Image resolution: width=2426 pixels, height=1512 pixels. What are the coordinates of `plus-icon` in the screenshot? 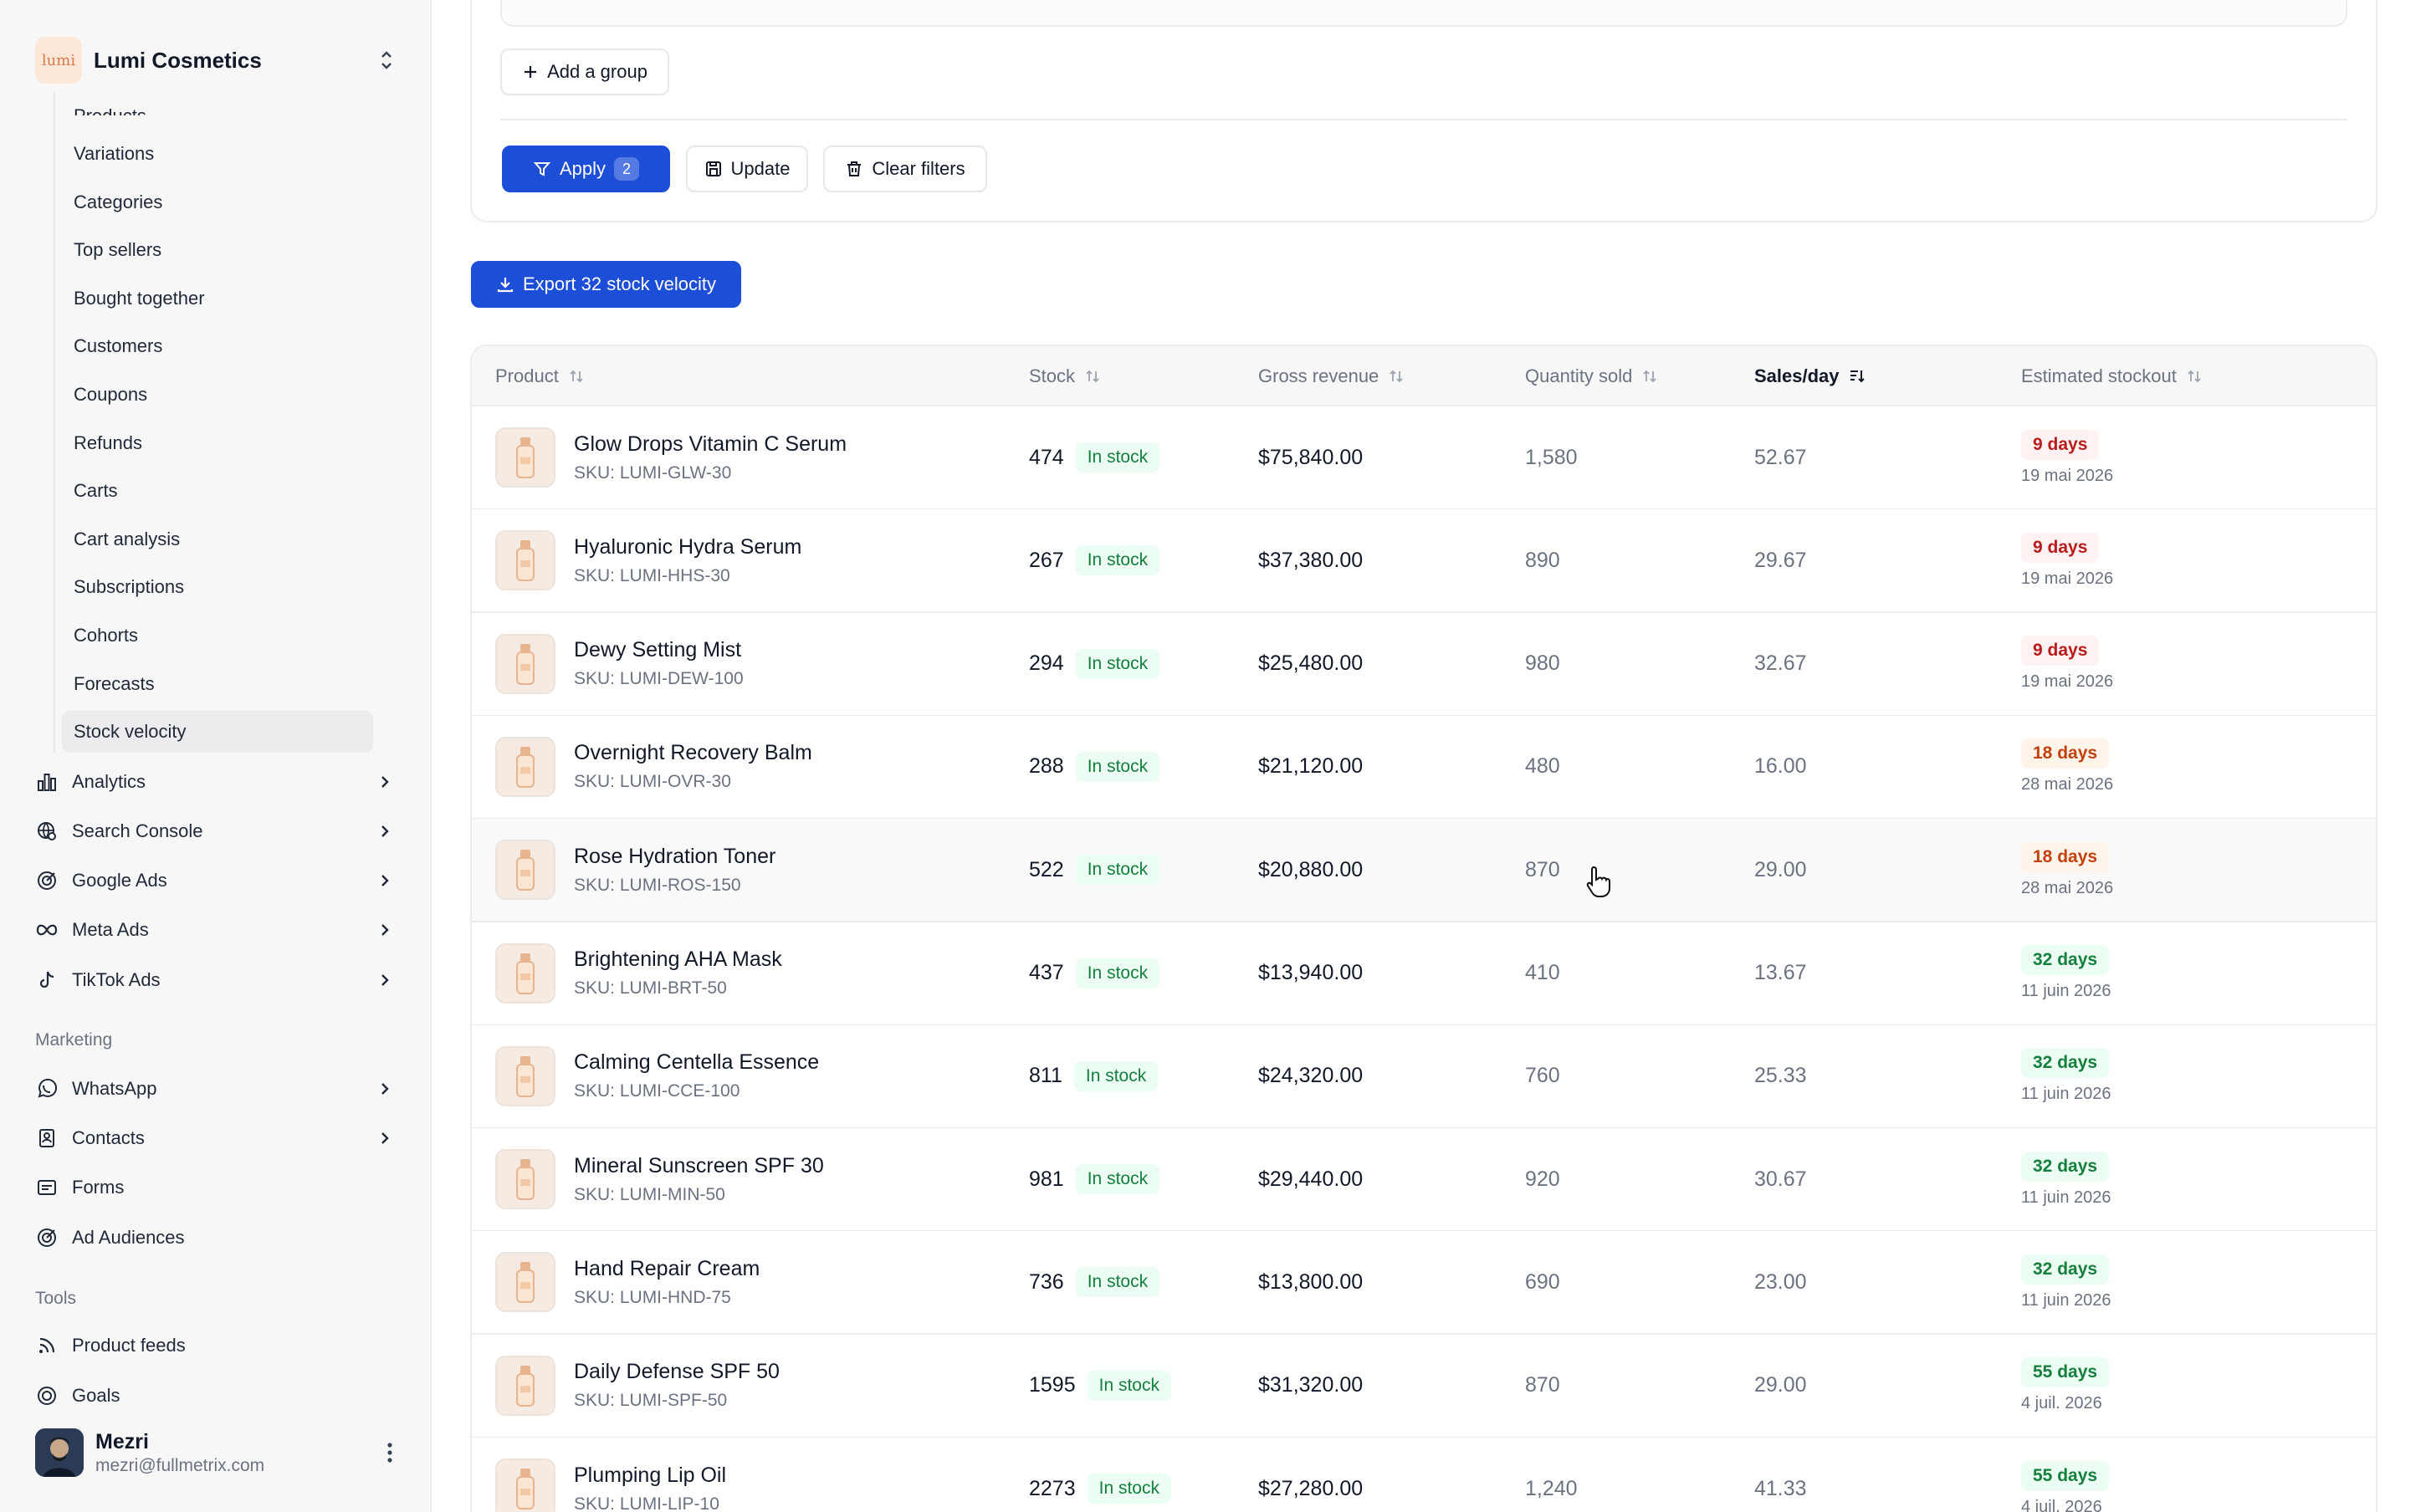 It's located at (531, 72).